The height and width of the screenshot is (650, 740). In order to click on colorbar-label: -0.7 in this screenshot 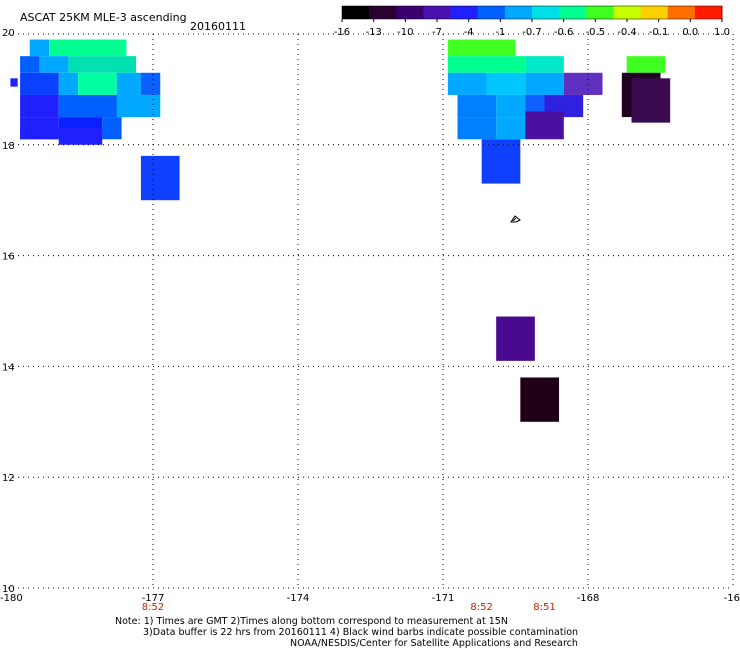, I will do `click(532, 32)`.